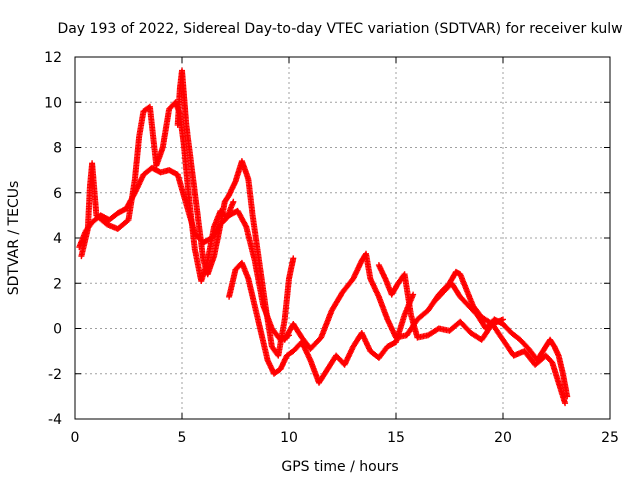 This screenshot has width=640, height=480. I want to click on y-axis-label: SDTVAR / TECUs, so click(14, 238).